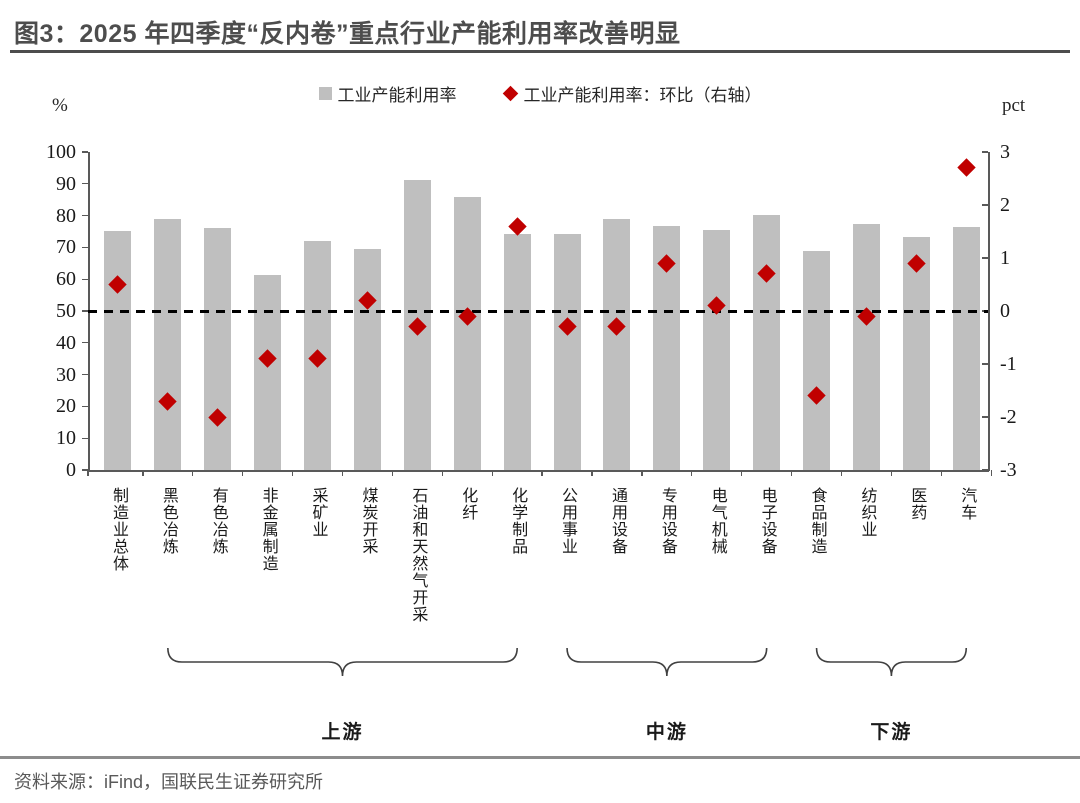  I want to click on left-axis-tick-label: 90, so click(66, 183).